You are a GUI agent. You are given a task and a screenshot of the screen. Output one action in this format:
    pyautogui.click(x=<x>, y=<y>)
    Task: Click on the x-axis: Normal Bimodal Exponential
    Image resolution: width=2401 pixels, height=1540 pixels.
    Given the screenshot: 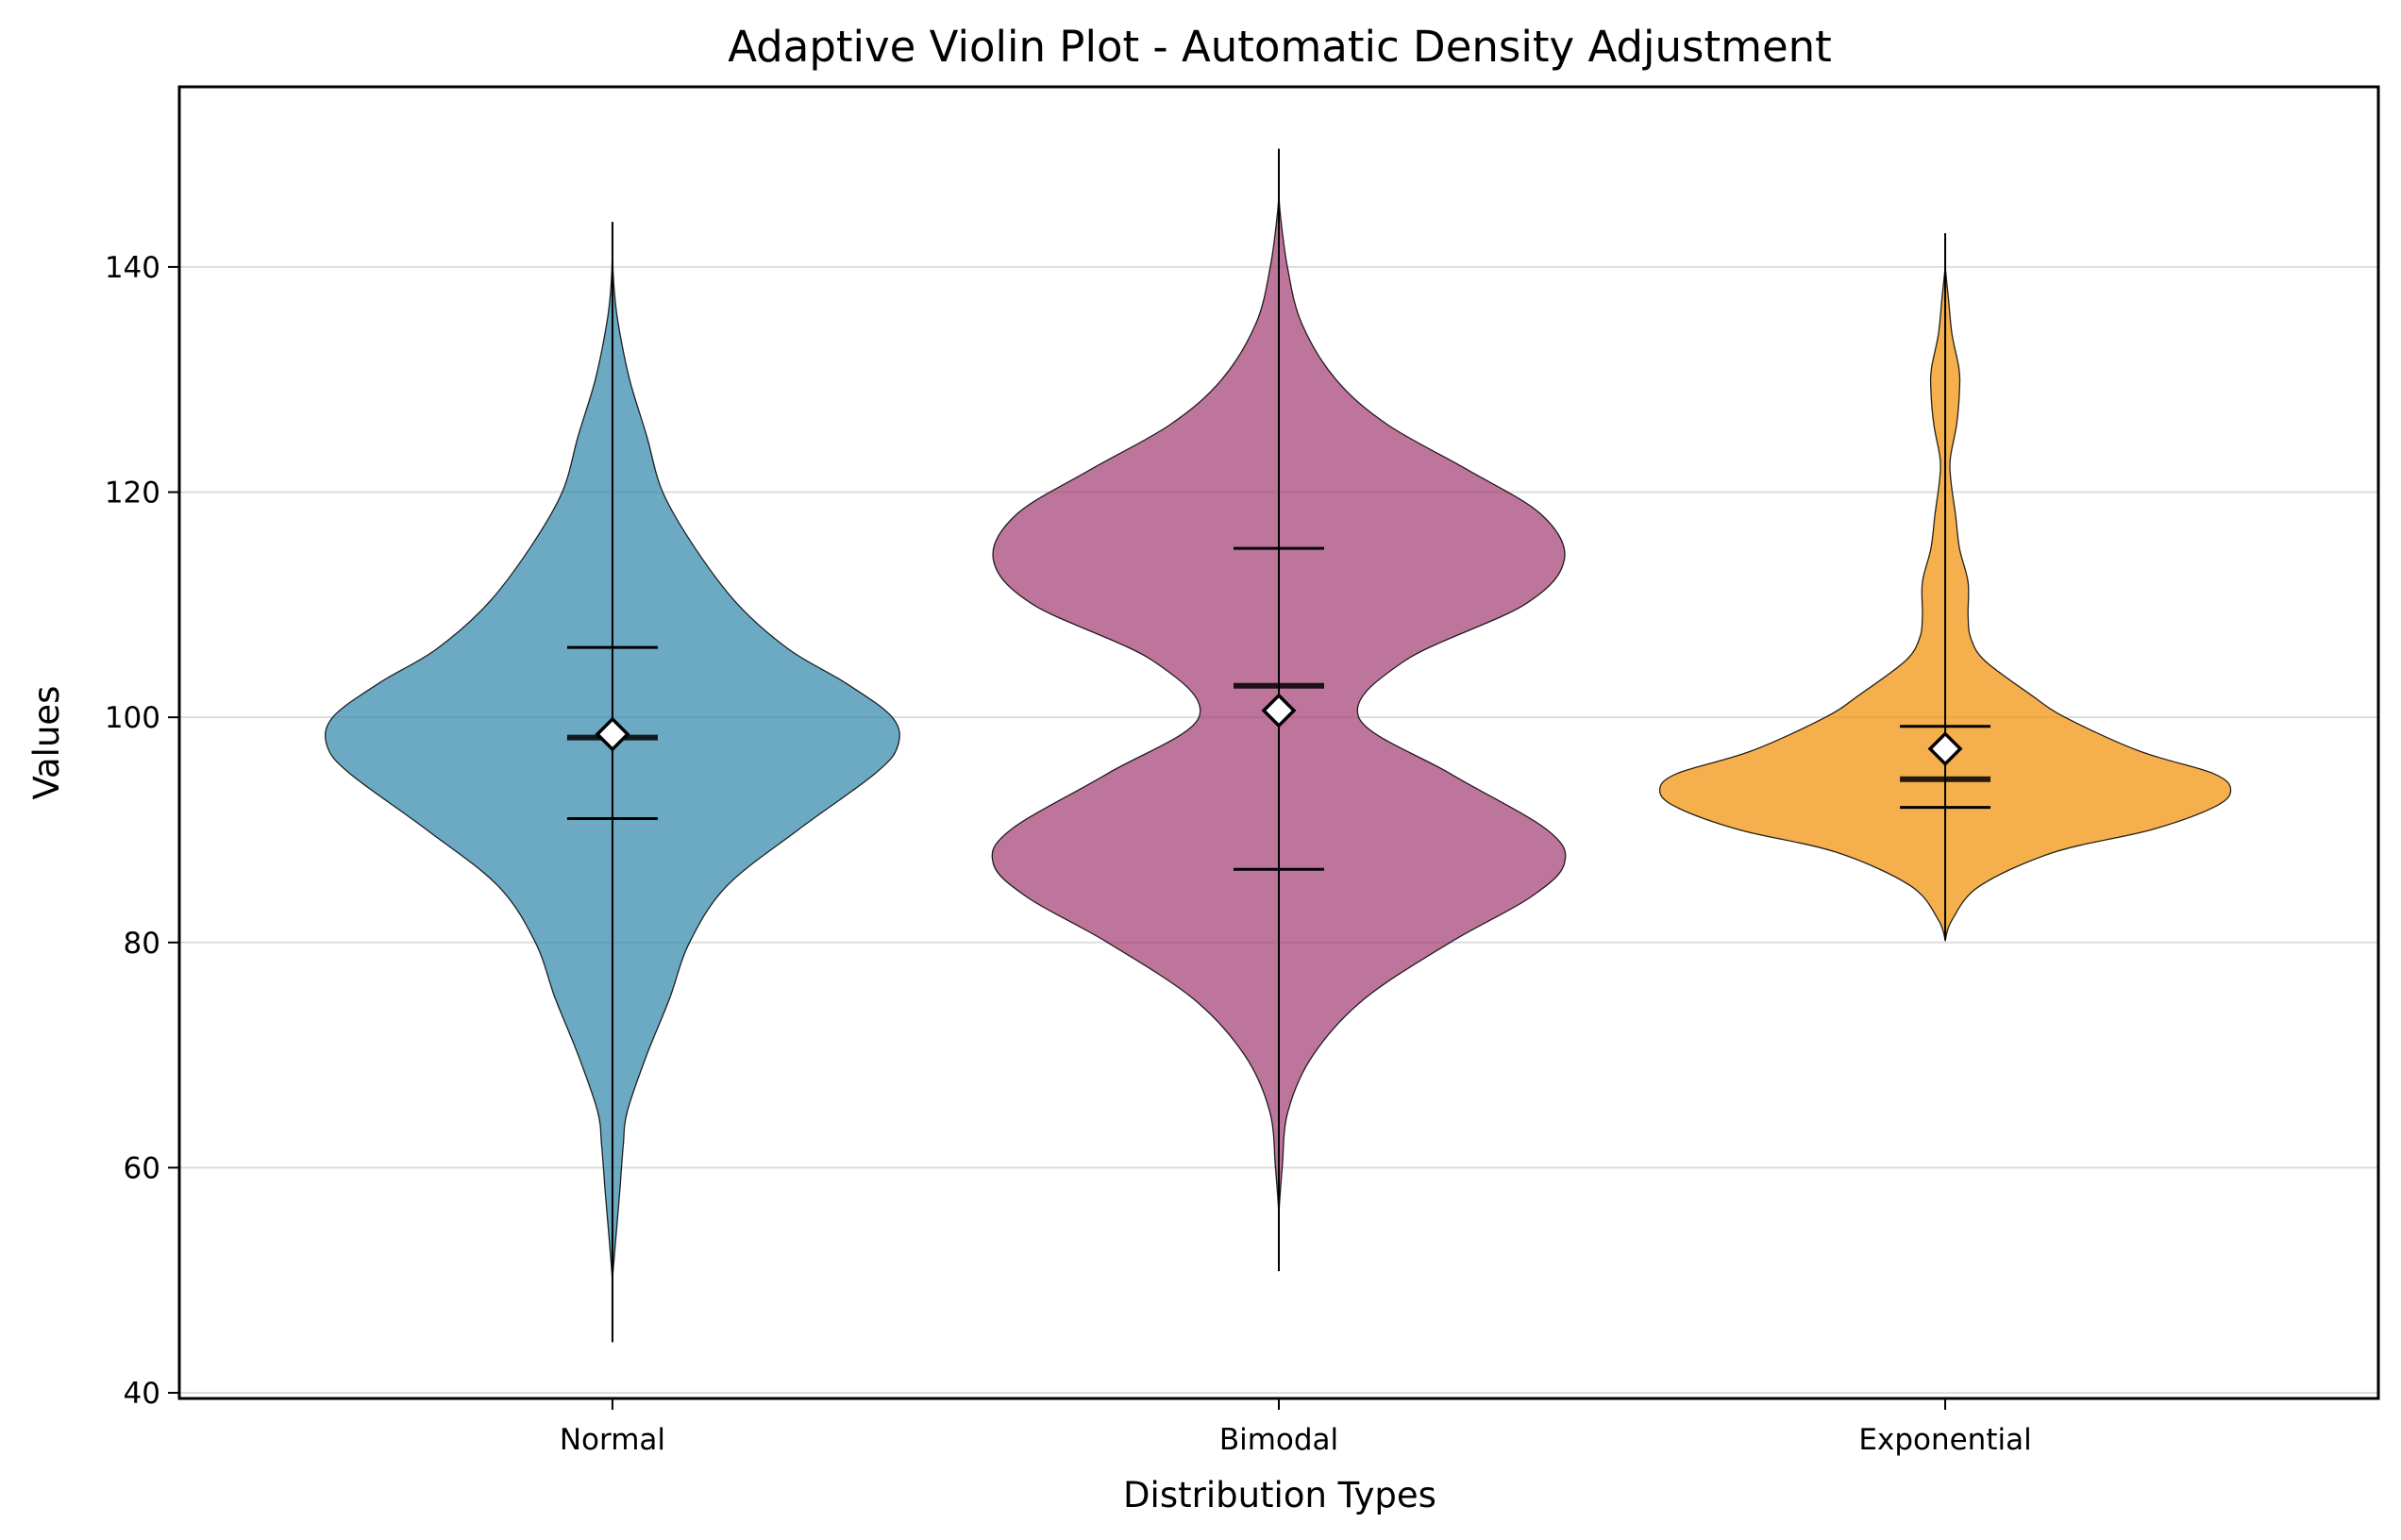 What is the action you would take?
    pyautogui.click(x=1296, y=1427)
    